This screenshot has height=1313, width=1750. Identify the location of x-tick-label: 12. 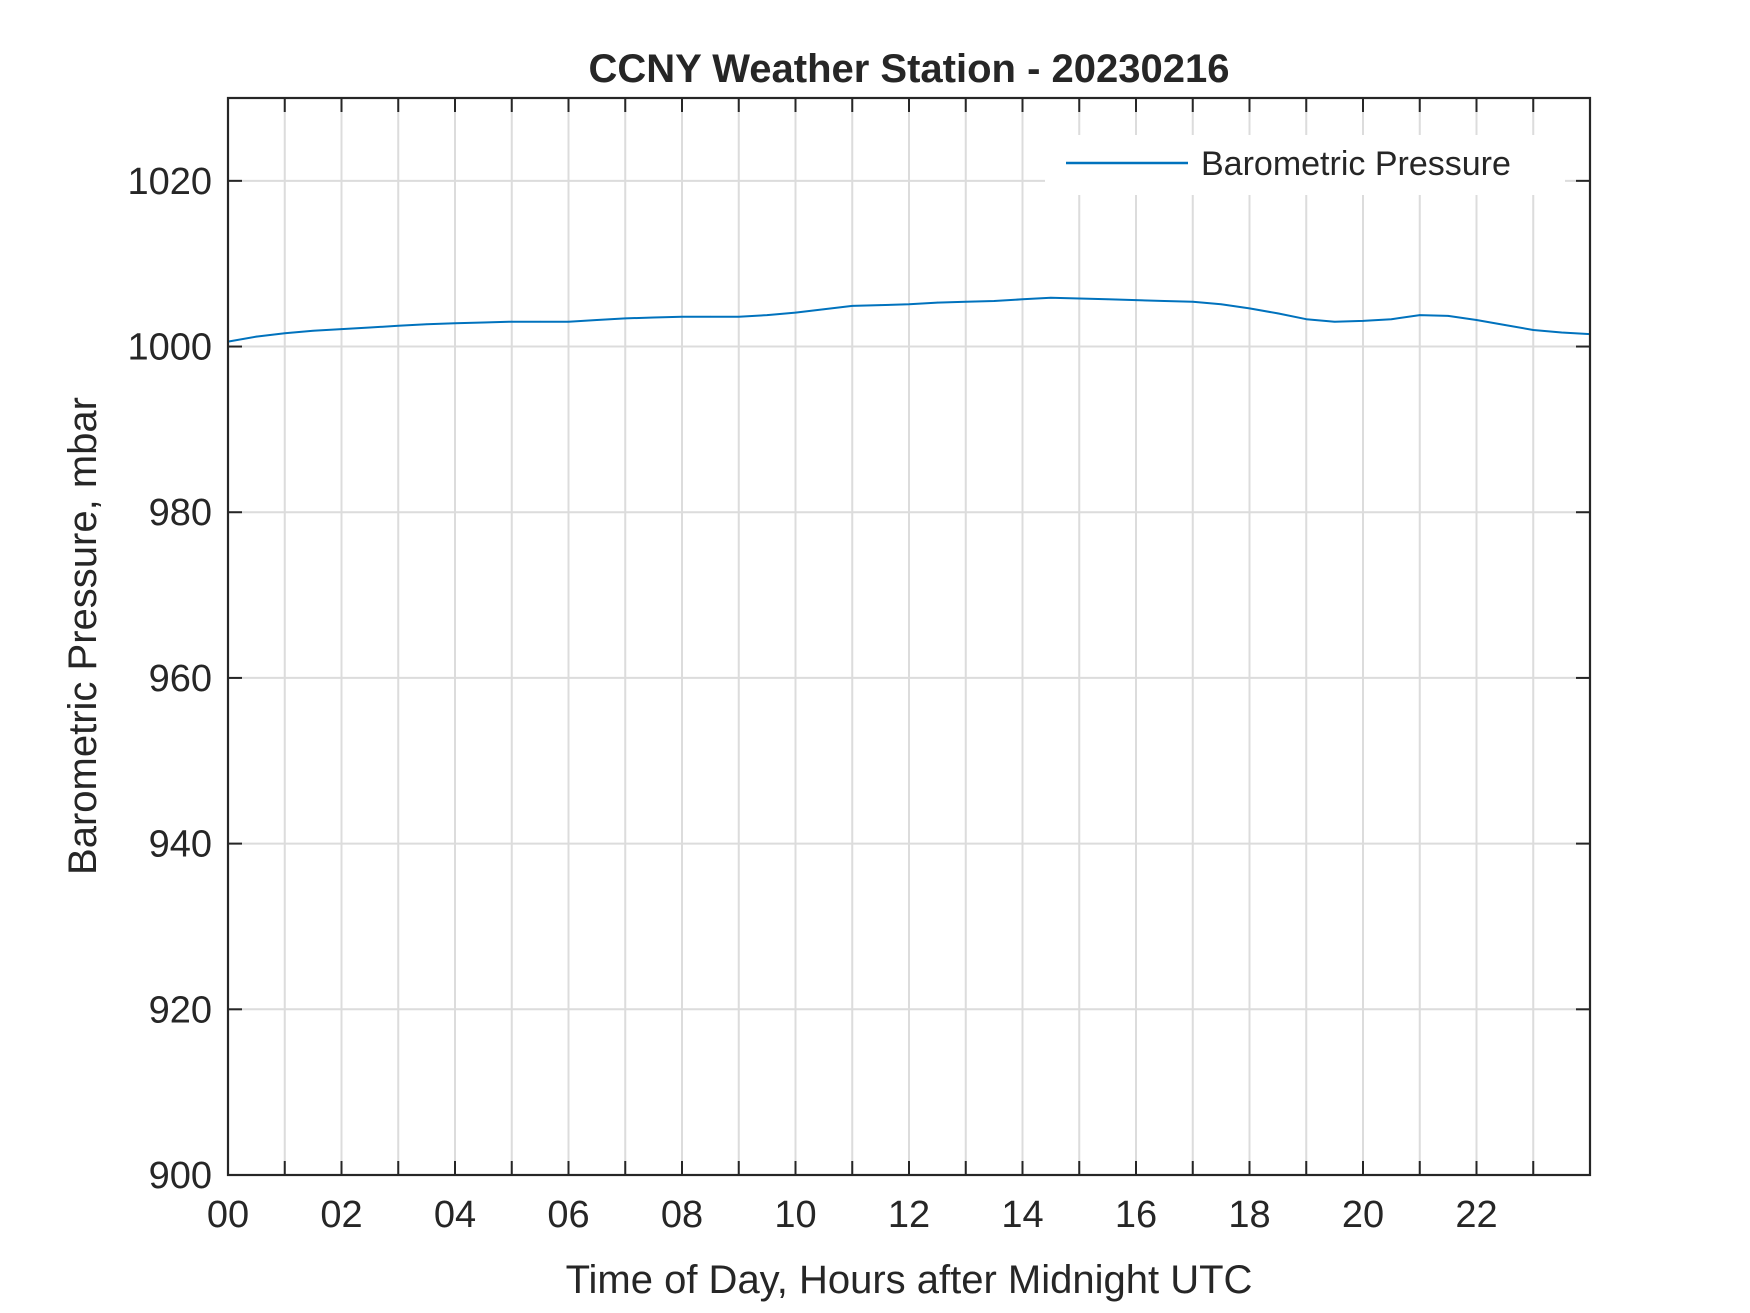
(909, 1215).